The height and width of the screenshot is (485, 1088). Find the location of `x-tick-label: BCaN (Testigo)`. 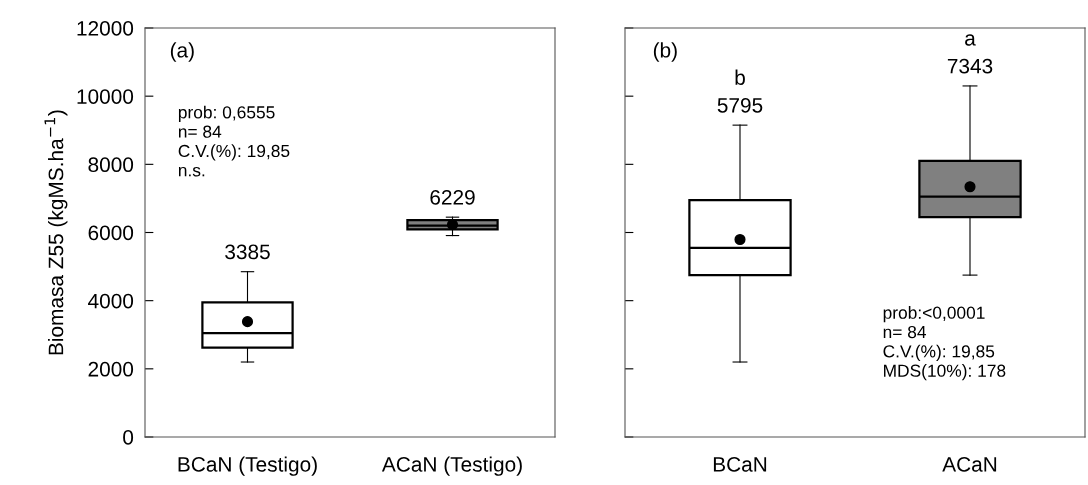

x-tick-label: BCaN (Testigo) is located at coordinates (247, 466).